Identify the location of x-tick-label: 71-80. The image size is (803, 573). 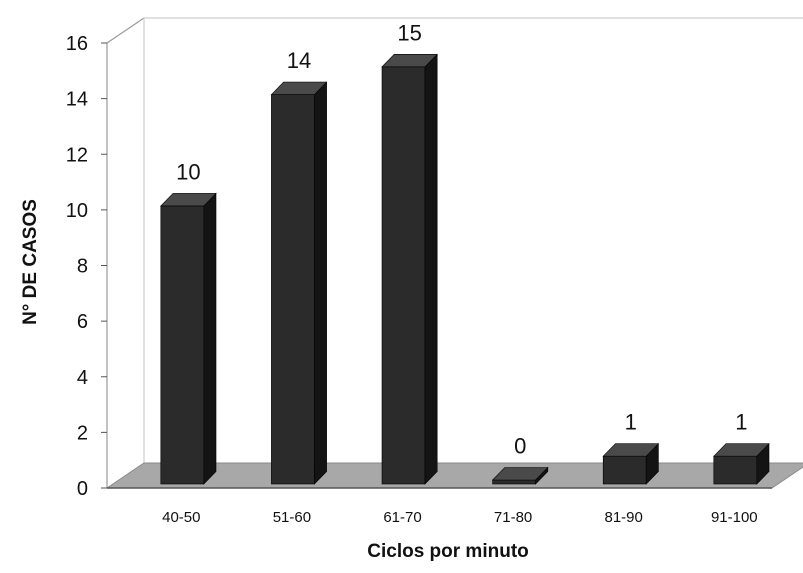
(513, 517).